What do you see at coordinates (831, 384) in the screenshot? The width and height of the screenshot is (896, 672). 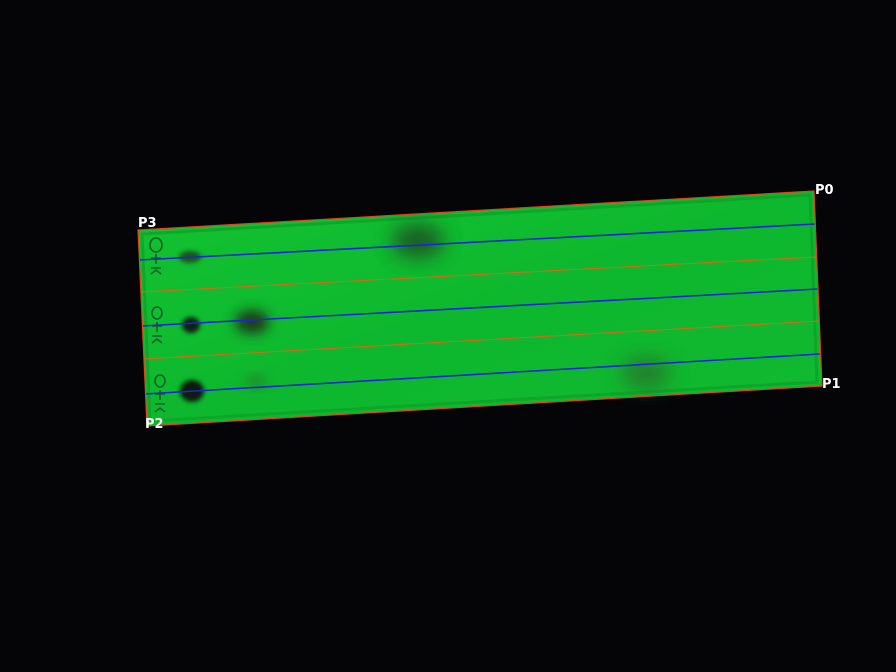 I see `corner-label-p1: P1` at bounding box center [831, 384].